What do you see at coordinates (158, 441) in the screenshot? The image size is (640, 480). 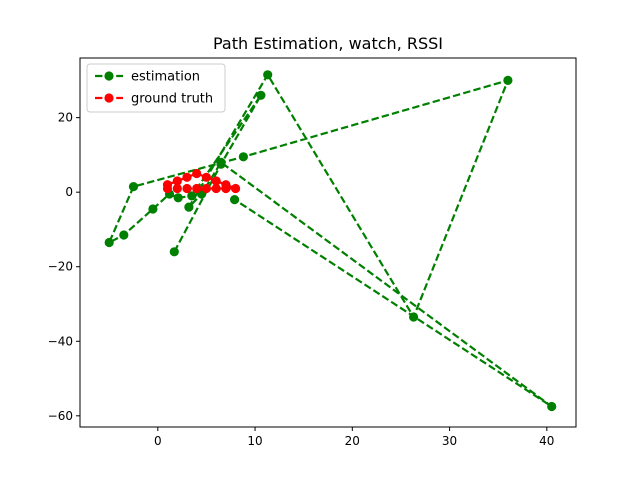 I see `x-tick-label: 0` at bounding box center [158, 441].